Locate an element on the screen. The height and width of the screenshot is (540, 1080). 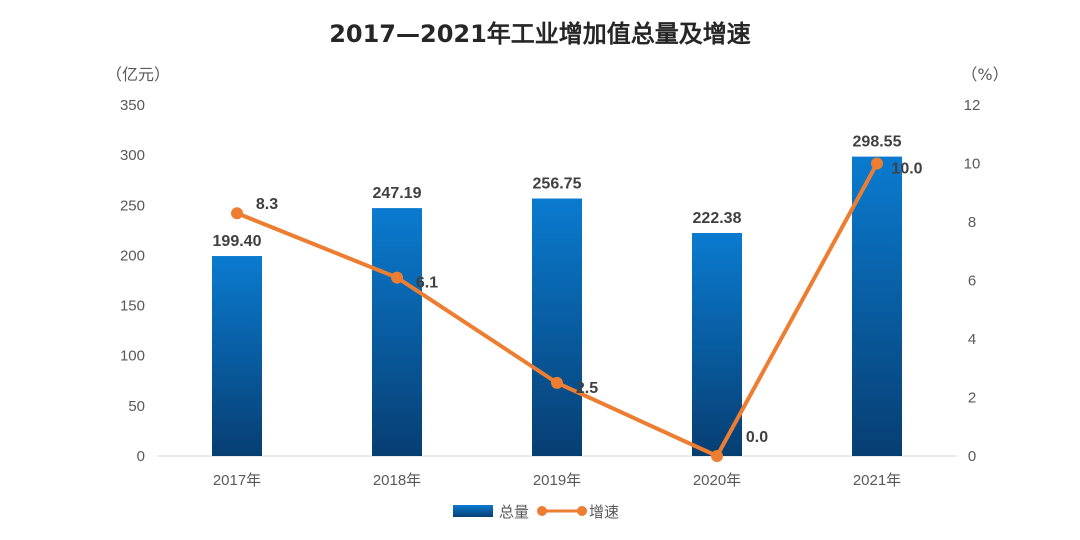
x-axis-tick: 2018年 is located at coordinates (397, 480).